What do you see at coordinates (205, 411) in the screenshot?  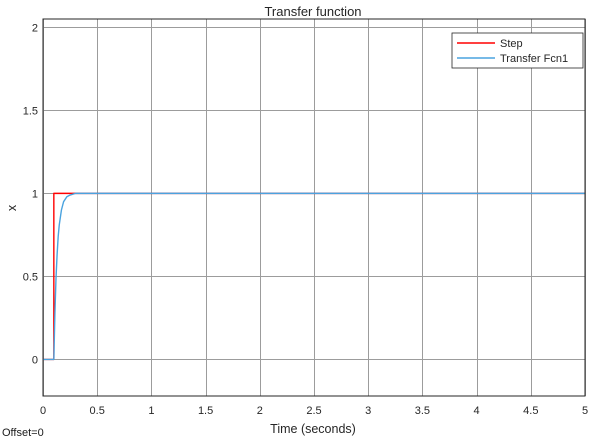 I see `x-tick-label: 1.5` at bounding box center [205, 411].